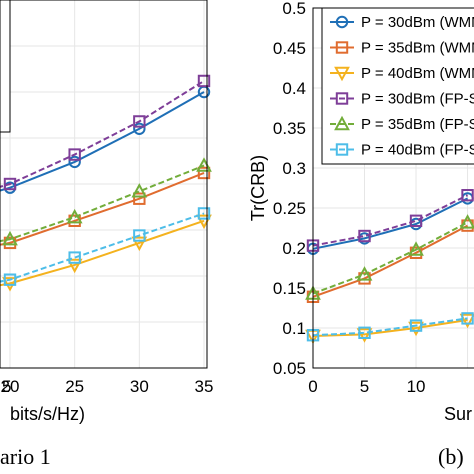 This screenshot has height=474, width=474. I want to click on legend-entry-label: P = 40dBm (WMM, so click(417, 73).